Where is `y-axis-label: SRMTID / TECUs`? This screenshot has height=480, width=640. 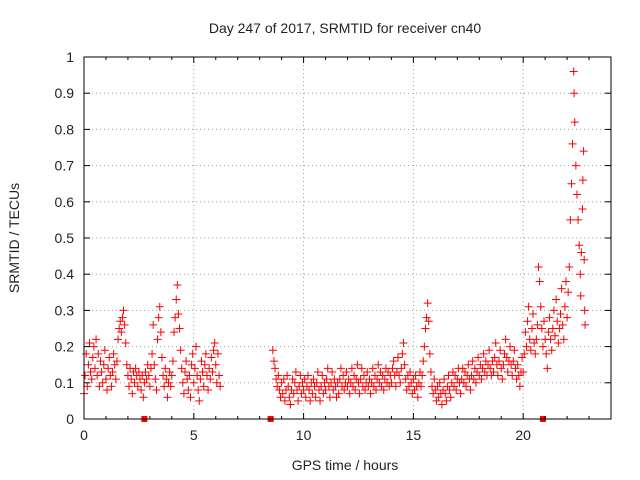 y-axis-label: SRMTID / TECUs is located at coordinates (14, 238).